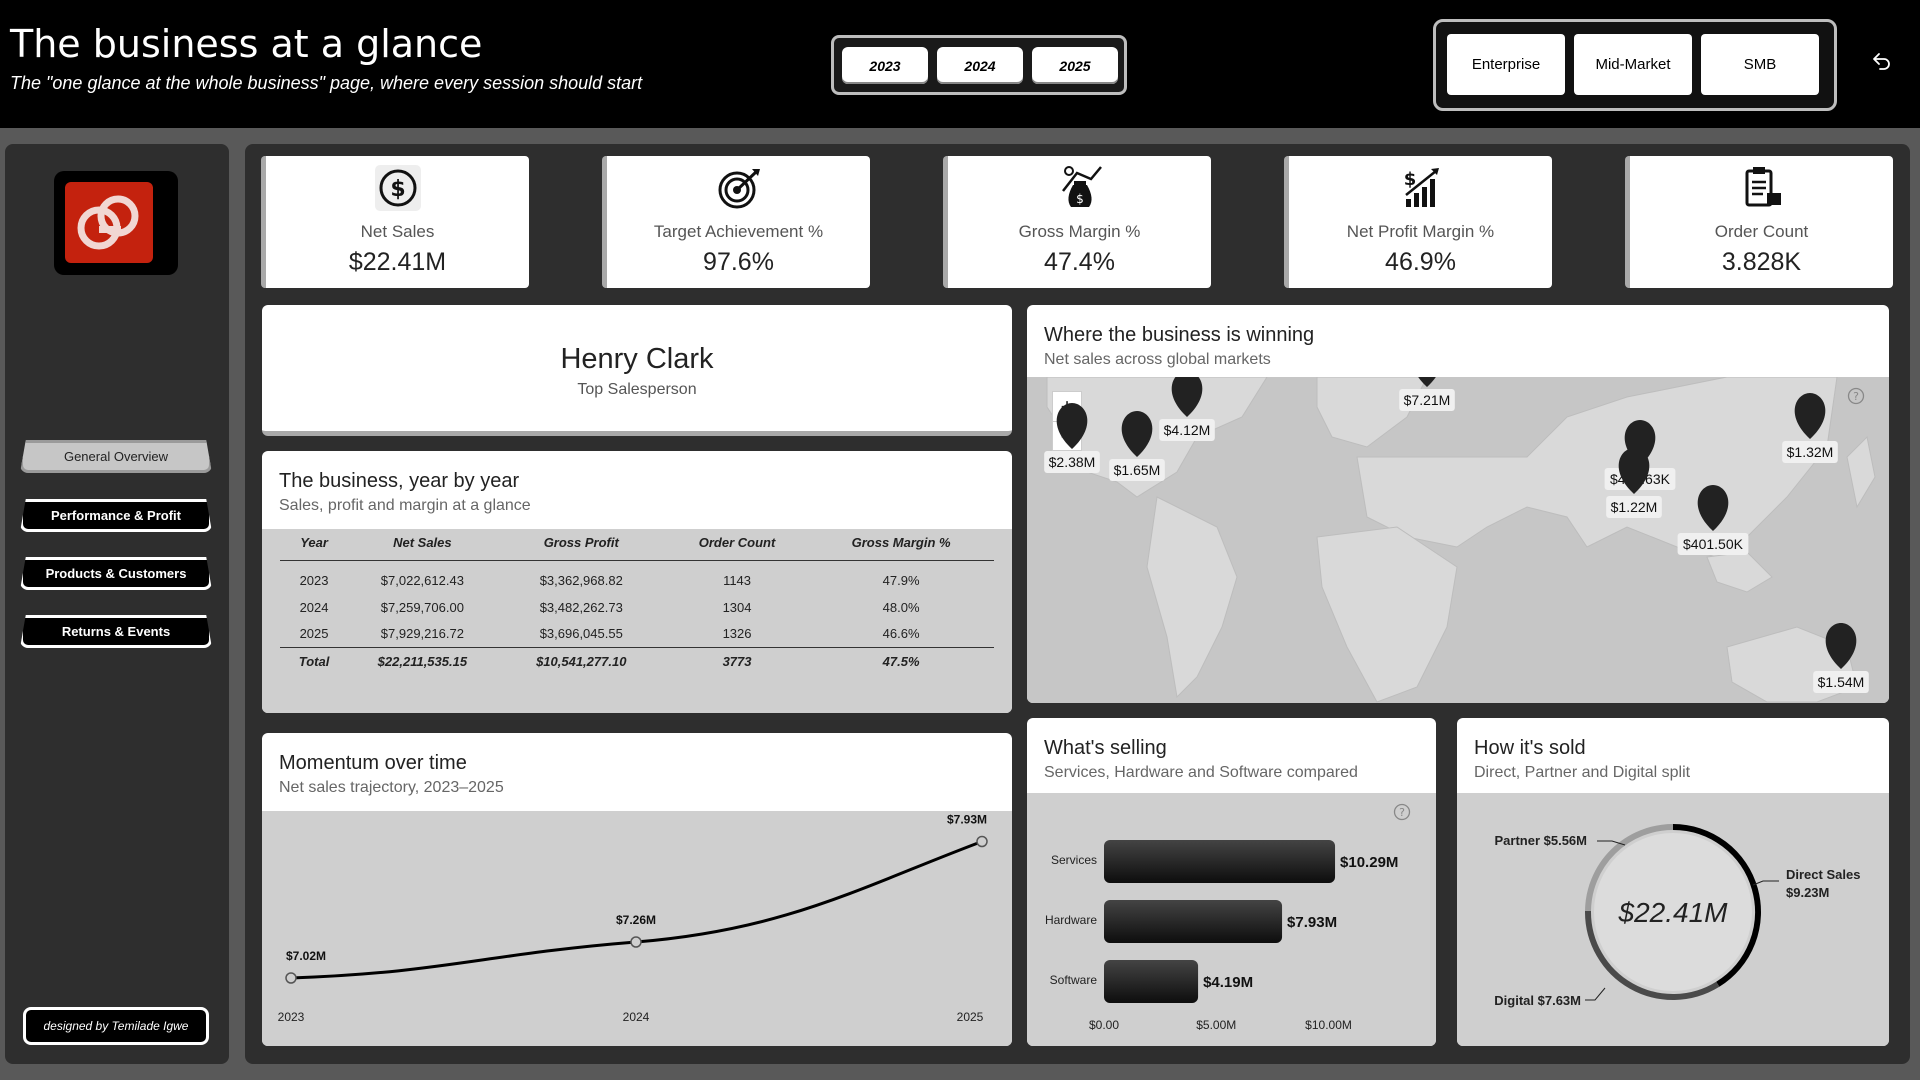 This screenshot has height=1080, width=1920. I want to click on kpi-value: 46.9%, so click(1420, 262).